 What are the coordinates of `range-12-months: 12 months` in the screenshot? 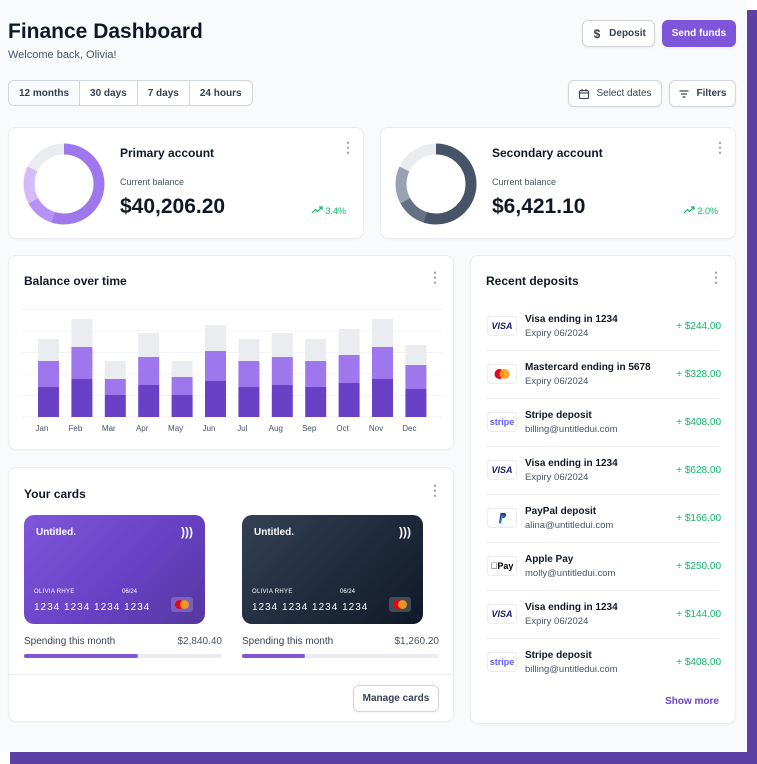 It's located at (45, 93).